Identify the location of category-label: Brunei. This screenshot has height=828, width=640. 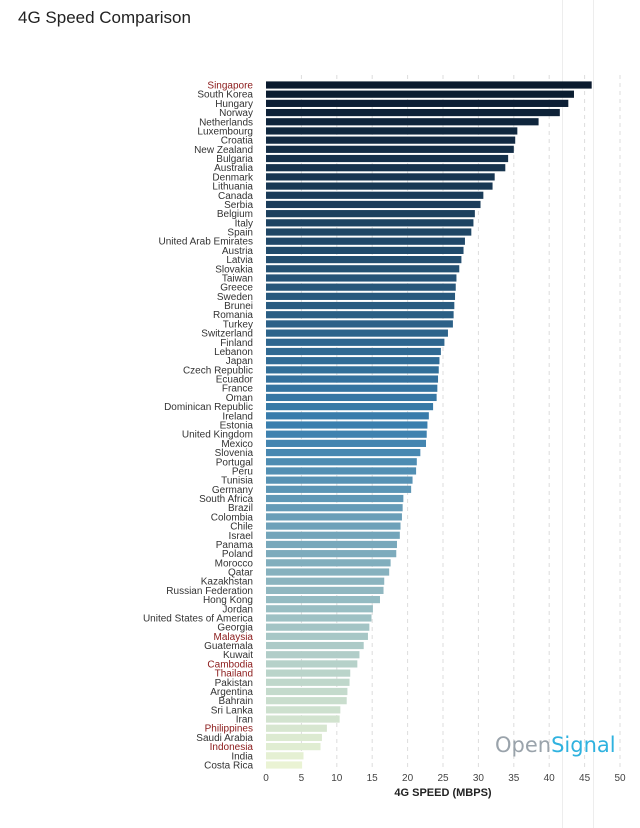
(238, 306).